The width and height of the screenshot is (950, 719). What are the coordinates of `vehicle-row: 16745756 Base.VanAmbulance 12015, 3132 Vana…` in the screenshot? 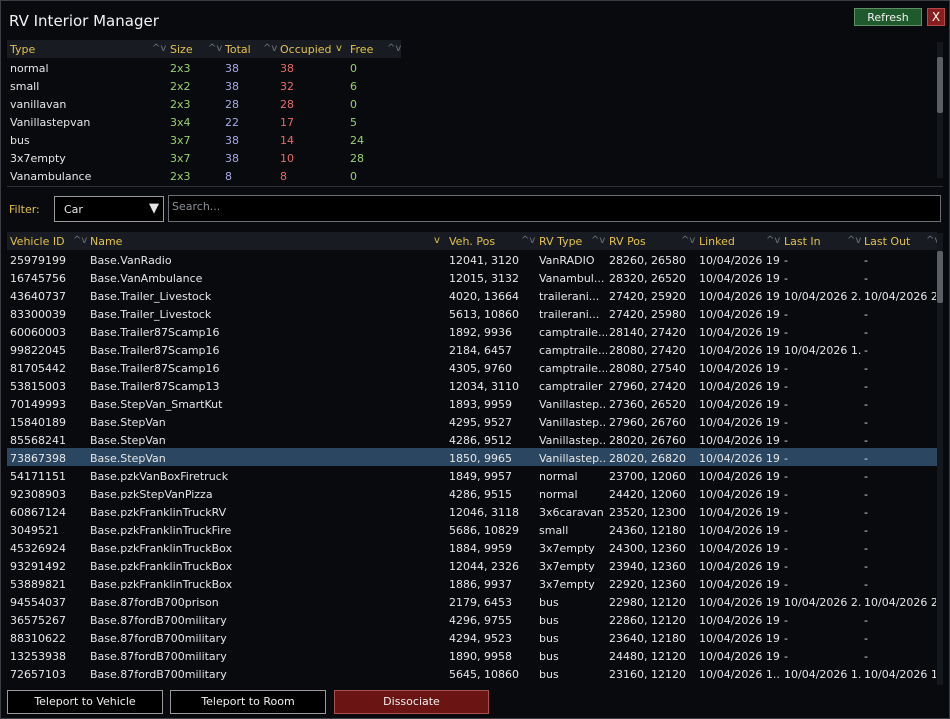 It's located at (471, 278).